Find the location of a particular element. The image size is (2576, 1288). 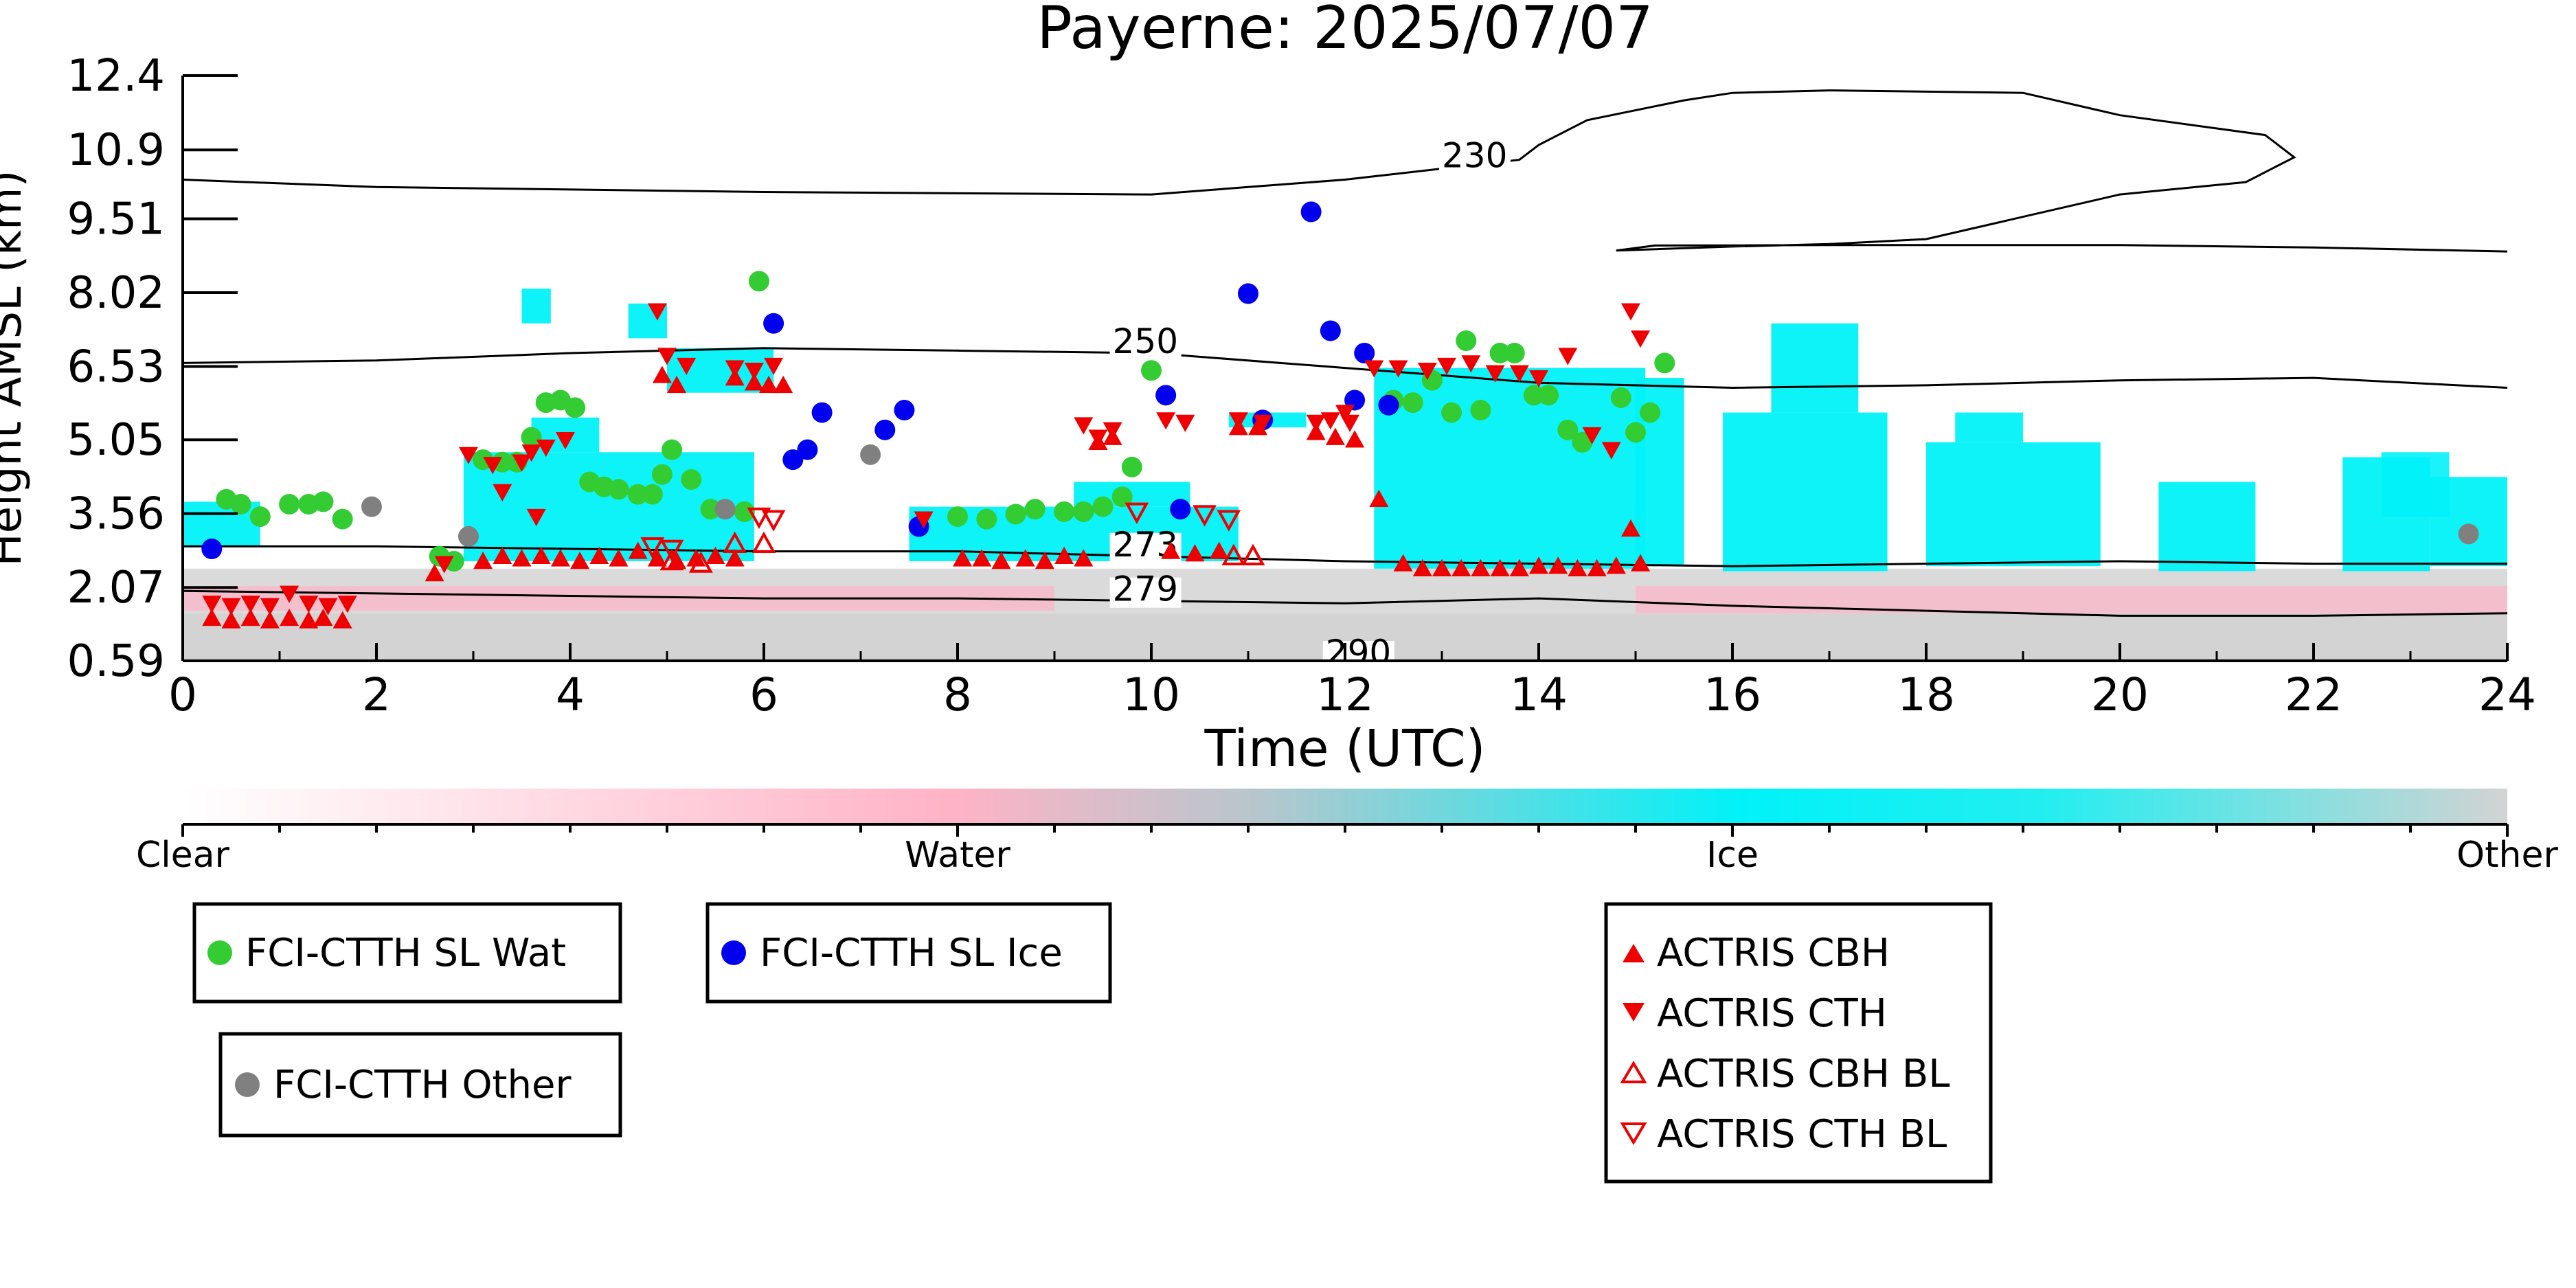

x-tick-label: 12 is located at coordinates (1345, 694).